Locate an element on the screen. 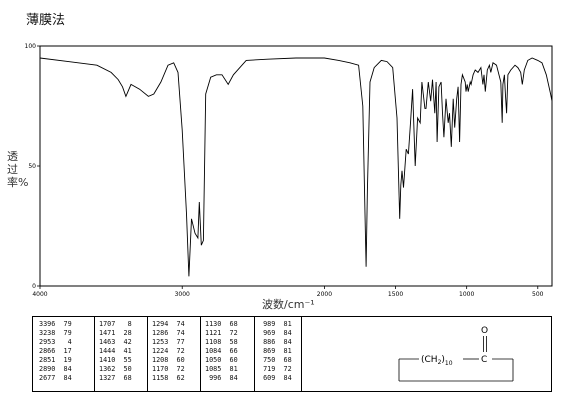  peak-row: 1707 8 is located at coordinates (115, 324).